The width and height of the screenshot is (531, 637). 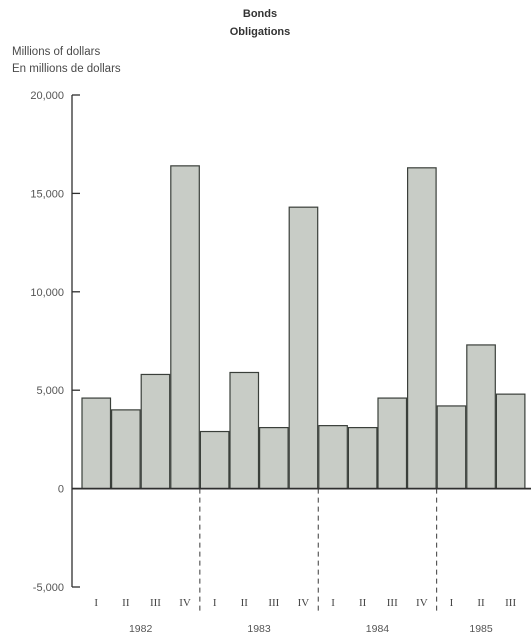 What do you see at coordinates (50, 391) in the screenshot?
I see `y-tick-label: 5,000` at bounding box center [50, 391].